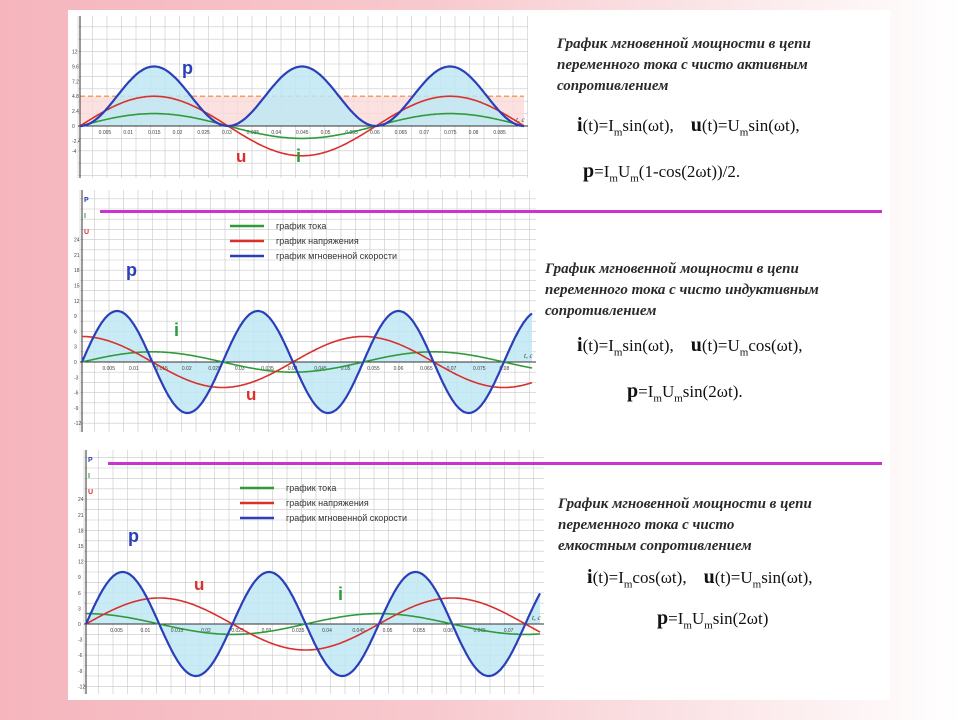 The width and height of the screenshot is (960, 720). I want to click on f-text: (1-cos(2ωt))/2., so click(689, 171).